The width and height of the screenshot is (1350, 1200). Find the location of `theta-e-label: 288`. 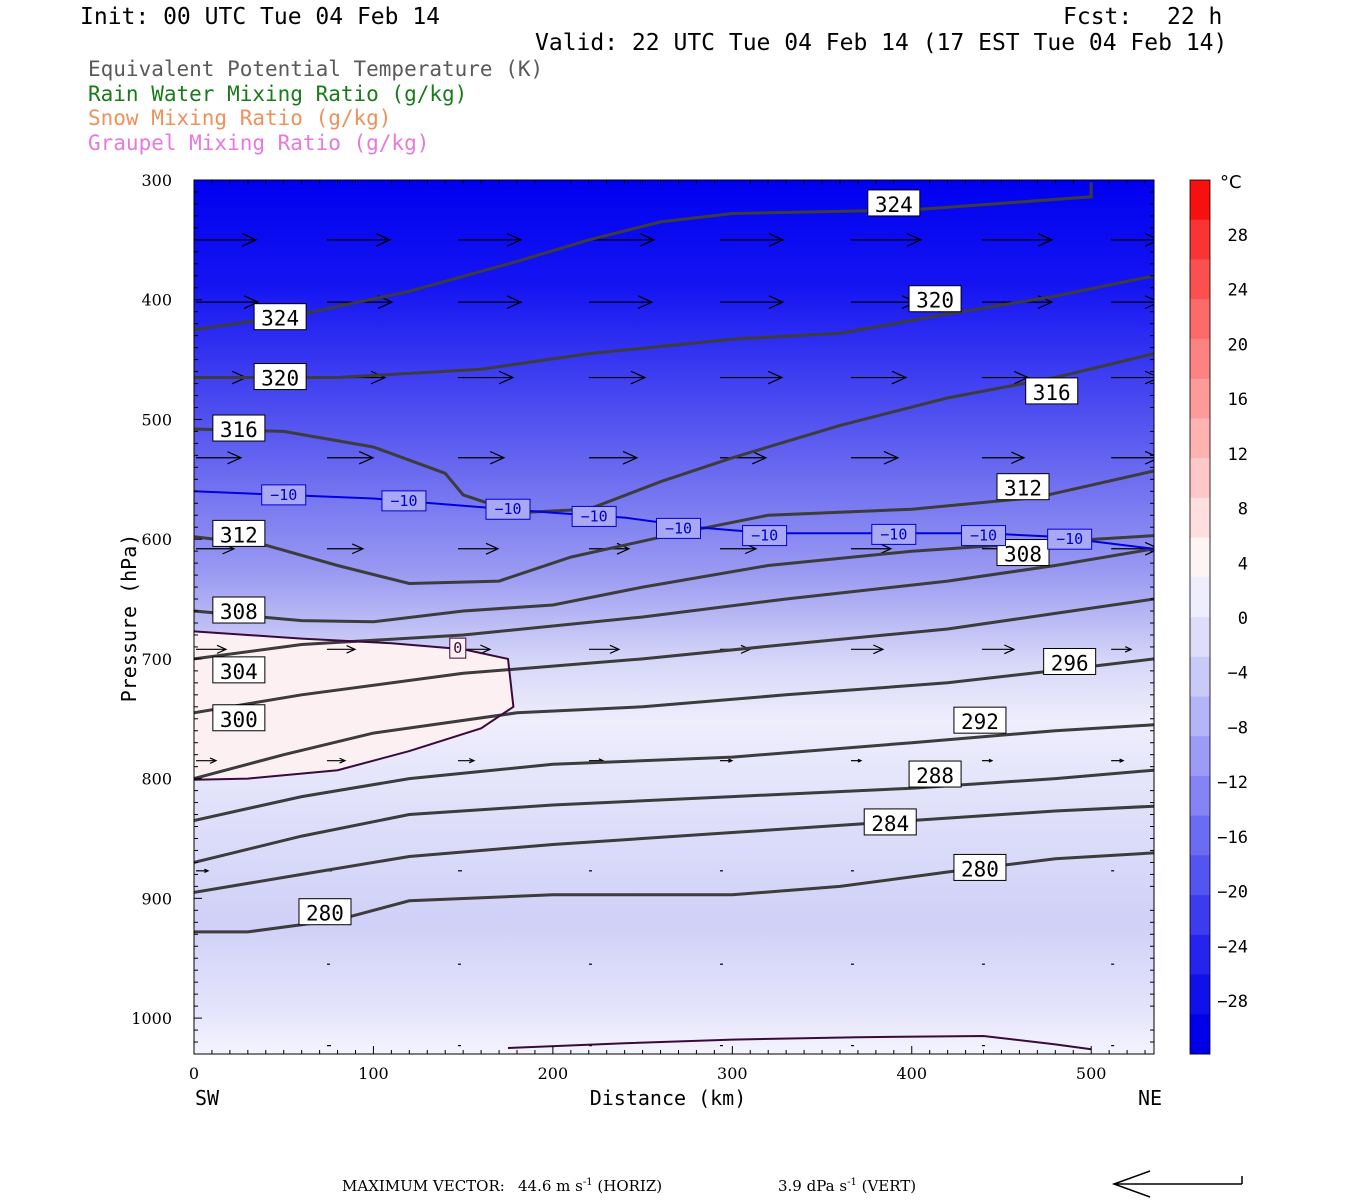

theta-e-label: 288 is located at coordinates (935, 774).